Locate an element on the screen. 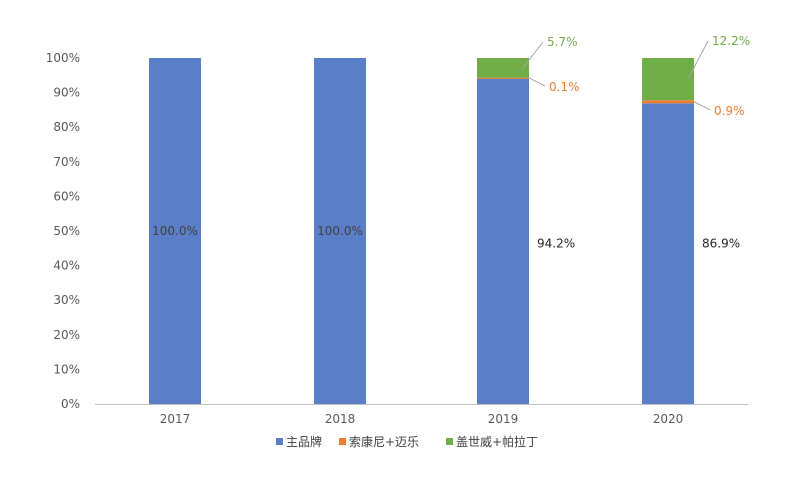 The width and height of the screenshot is (800, 477). data-label: 0.1% is located at coordinates (564, 87).